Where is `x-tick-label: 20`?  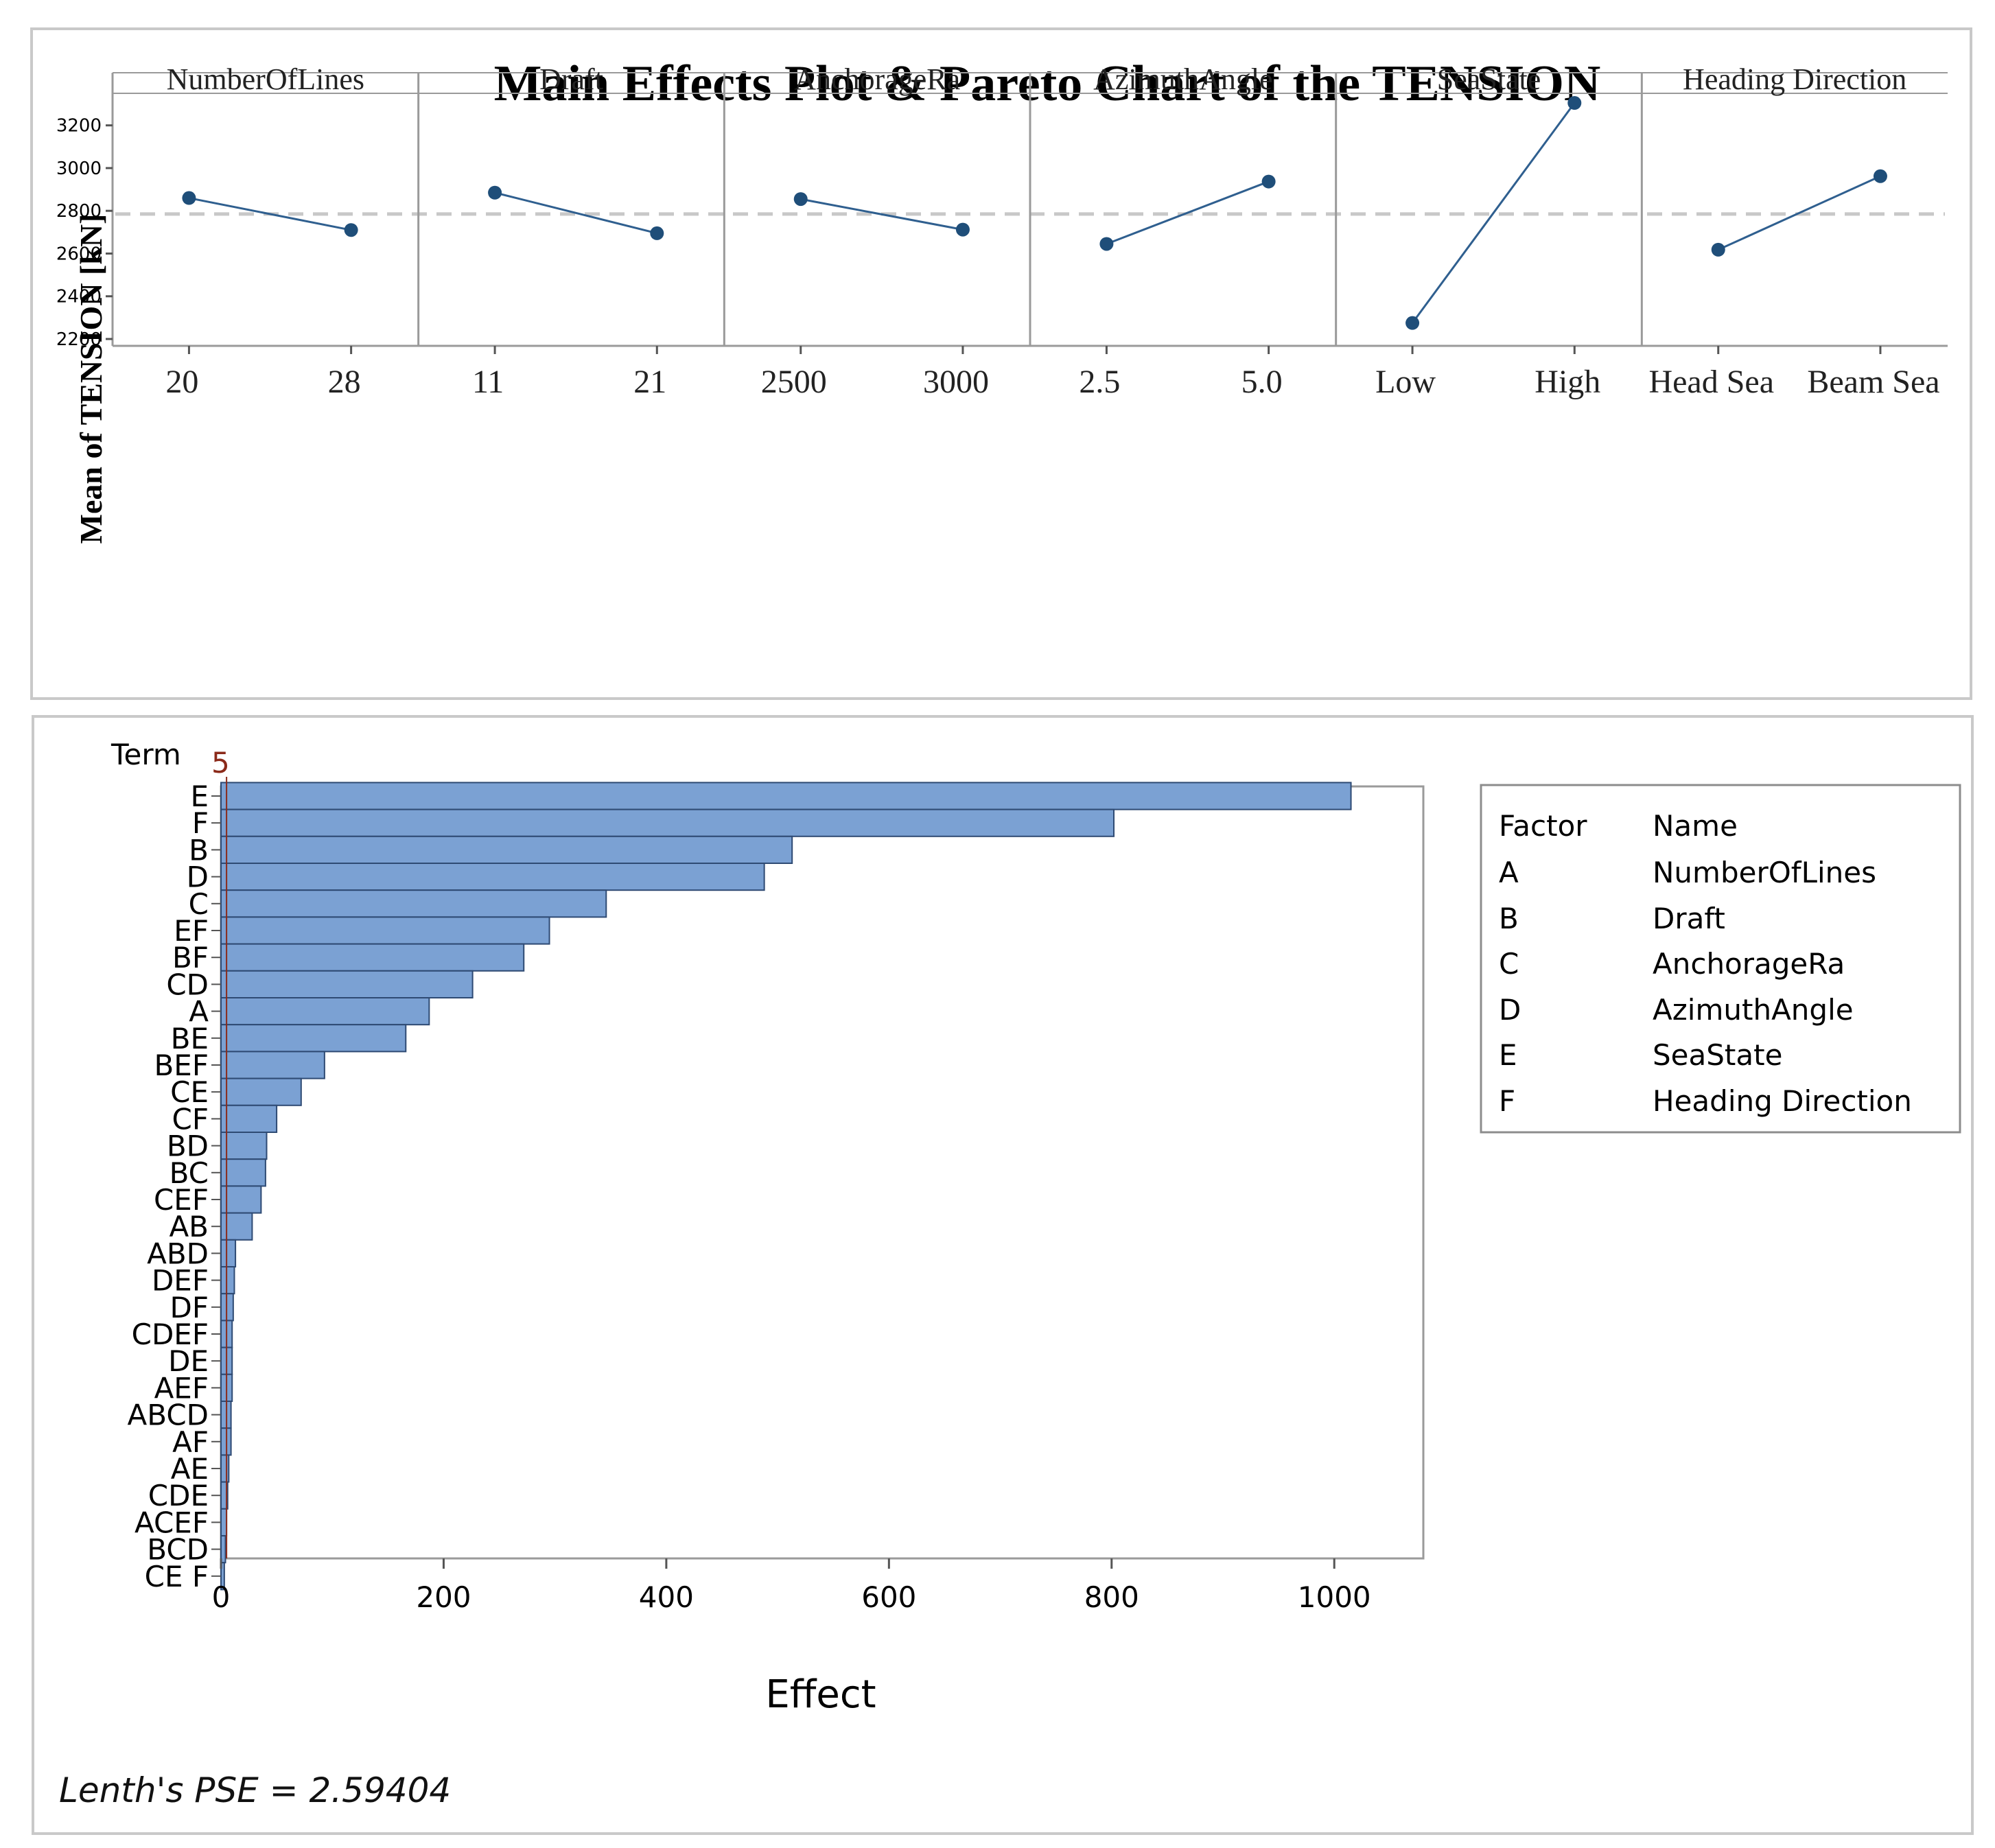 x-tick-label: 20 is located at coordinates (181, 382).